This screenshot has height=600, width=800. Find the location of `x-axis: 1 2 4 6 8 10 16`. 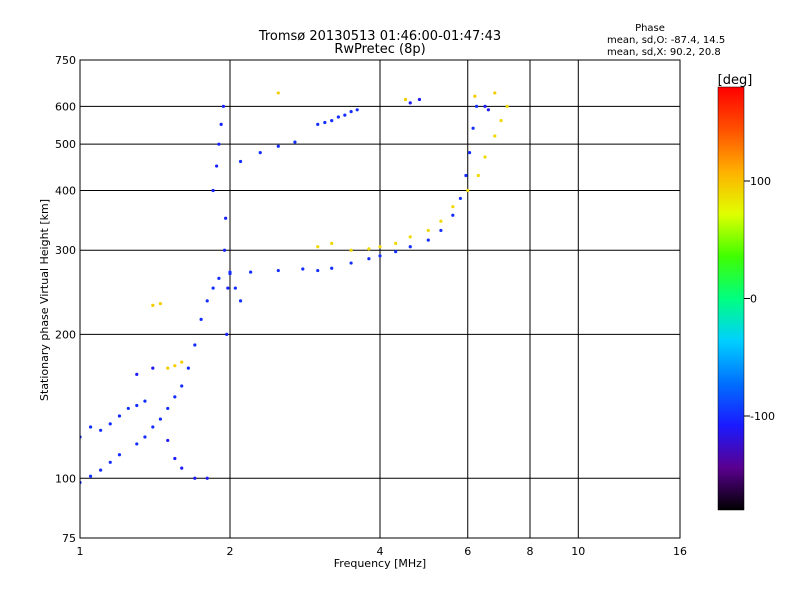

x-axis: 1 2 4 6 8 10 16 is located at coordinates (382, 551).